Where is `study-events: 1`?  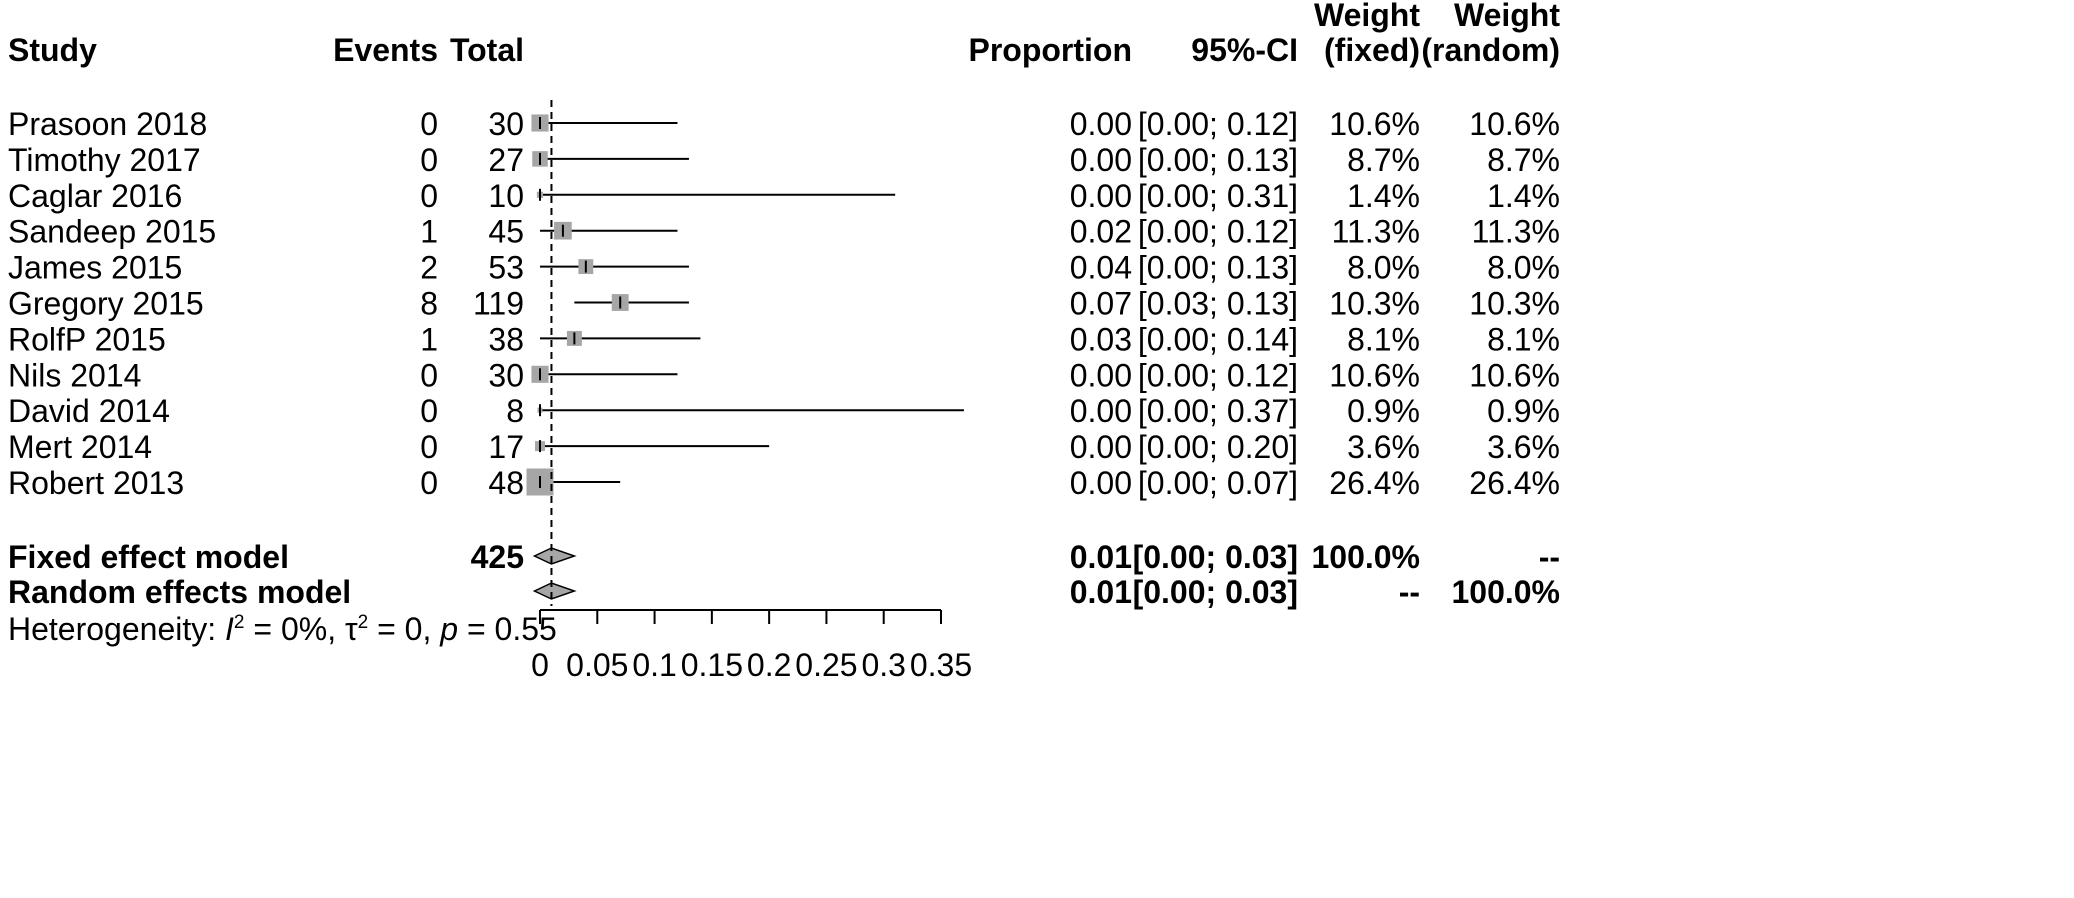 study-events: 1 is located at coordinates (429, 232).